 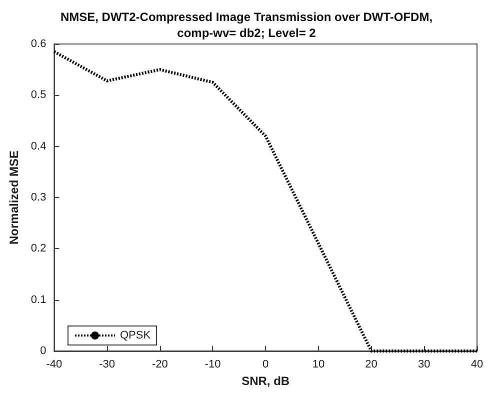 I want to click on x-tick-label: 40, so click(x=477, y=364).